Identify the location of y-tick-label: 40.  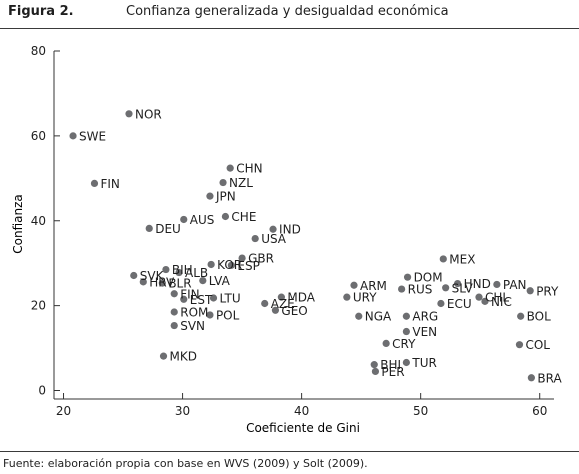
(38, 221).